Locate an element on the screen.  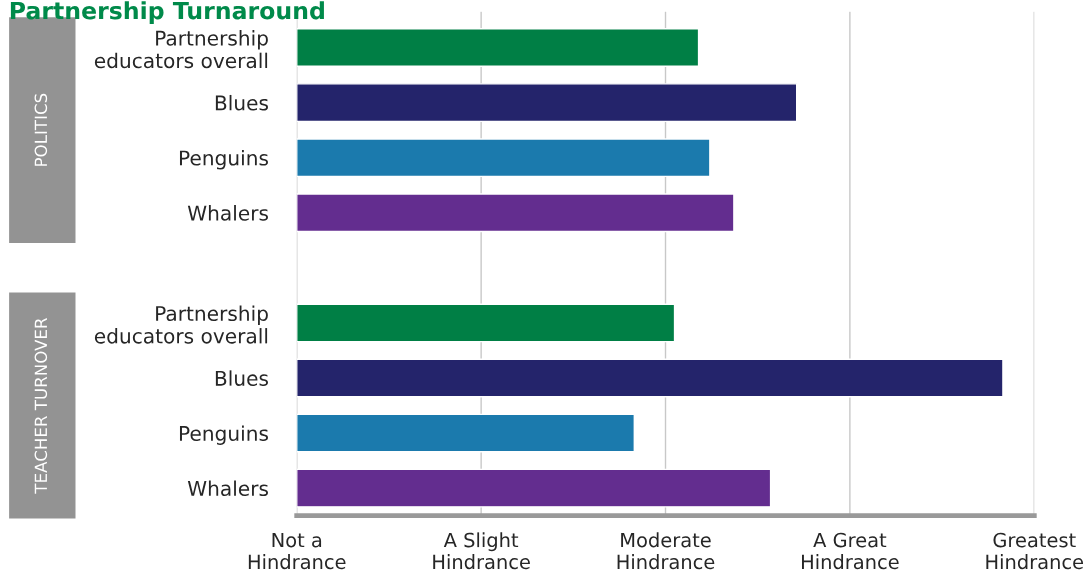
text: A Great Hindrance is located at coordinates (850, 551).